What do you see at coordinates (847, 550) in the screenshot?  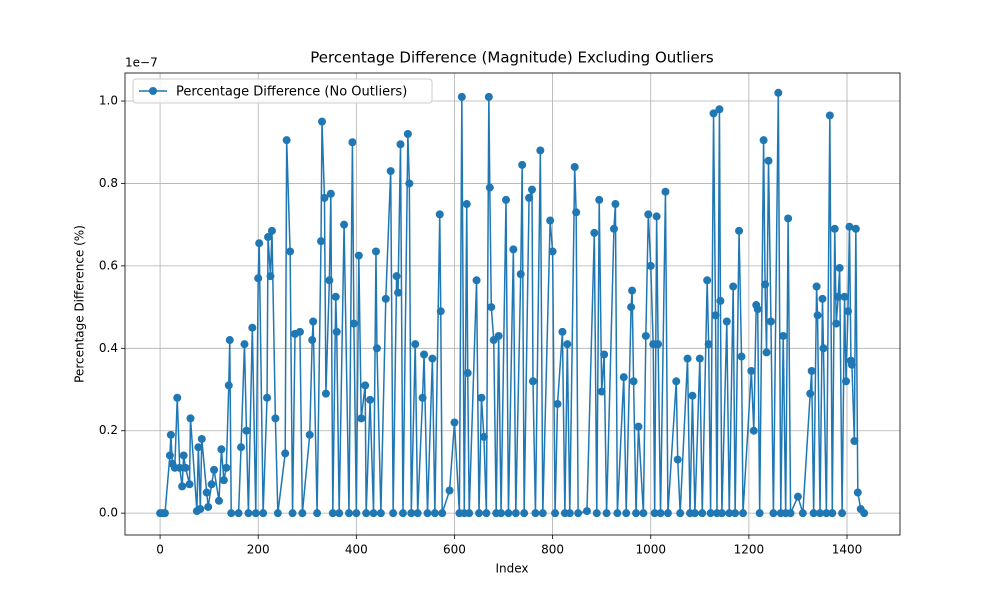 I see `x-tick-label: 1400` at bounding box center [847, 550].